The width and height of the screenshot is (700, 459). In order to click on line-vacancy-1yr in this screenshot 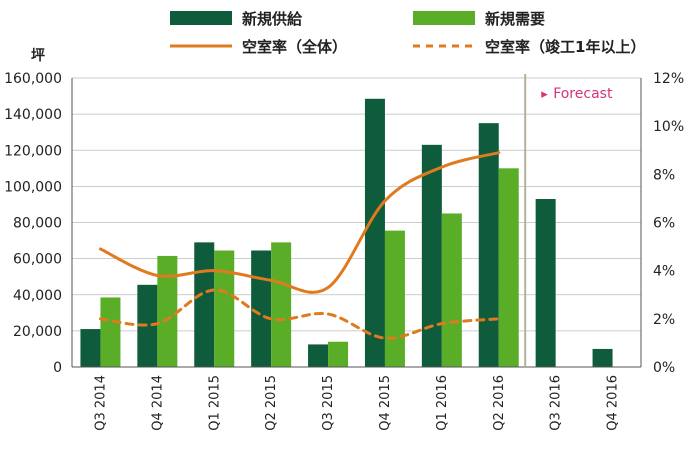, I will do `click(299, 314)`.